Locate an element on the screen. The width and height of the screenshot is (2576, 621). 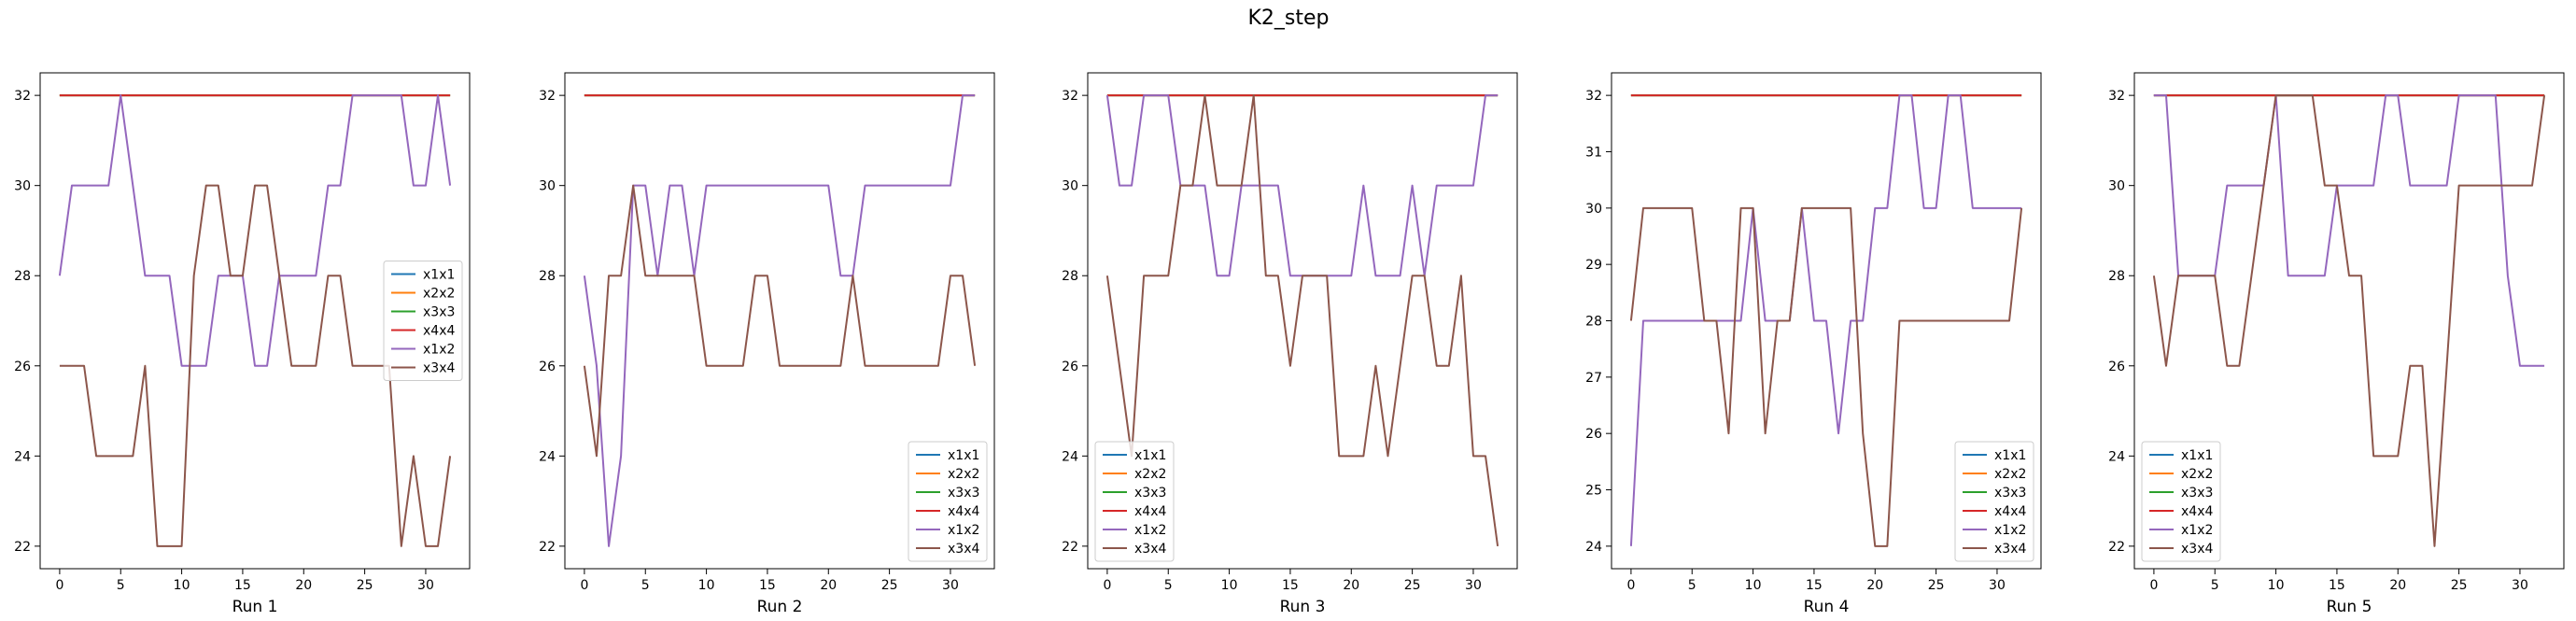
y-tick-label: 25 is located at coordinates (1593, 492).